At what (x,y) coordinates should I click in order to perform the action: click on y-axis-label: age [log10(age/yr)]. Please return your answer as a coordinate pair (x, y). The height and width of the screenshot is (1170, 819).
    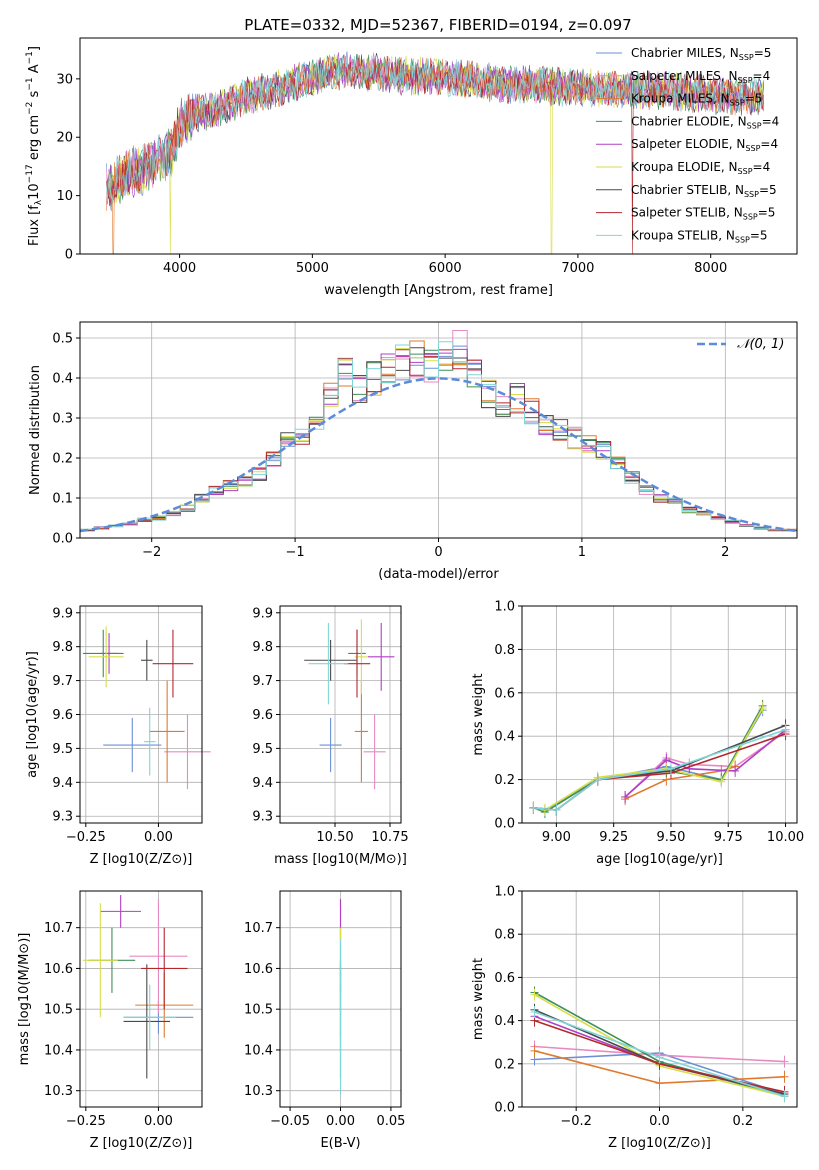
    Looking at the image, I should click on (32, 714).